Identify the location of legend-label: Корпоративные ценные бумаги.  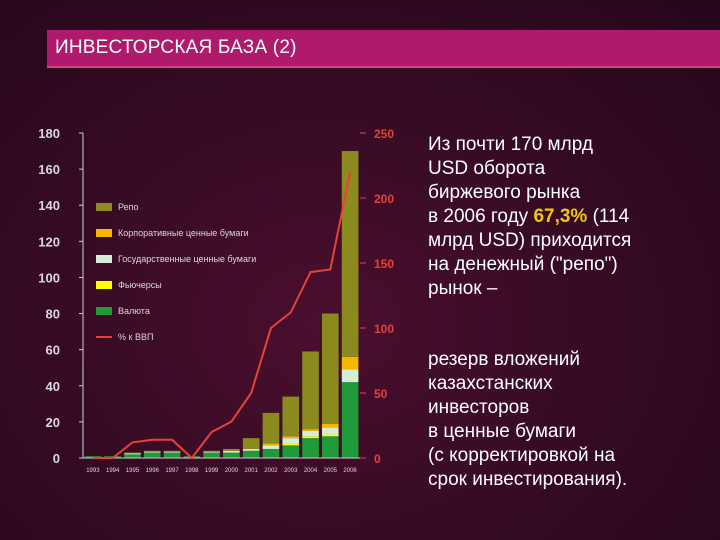
(183, 233).